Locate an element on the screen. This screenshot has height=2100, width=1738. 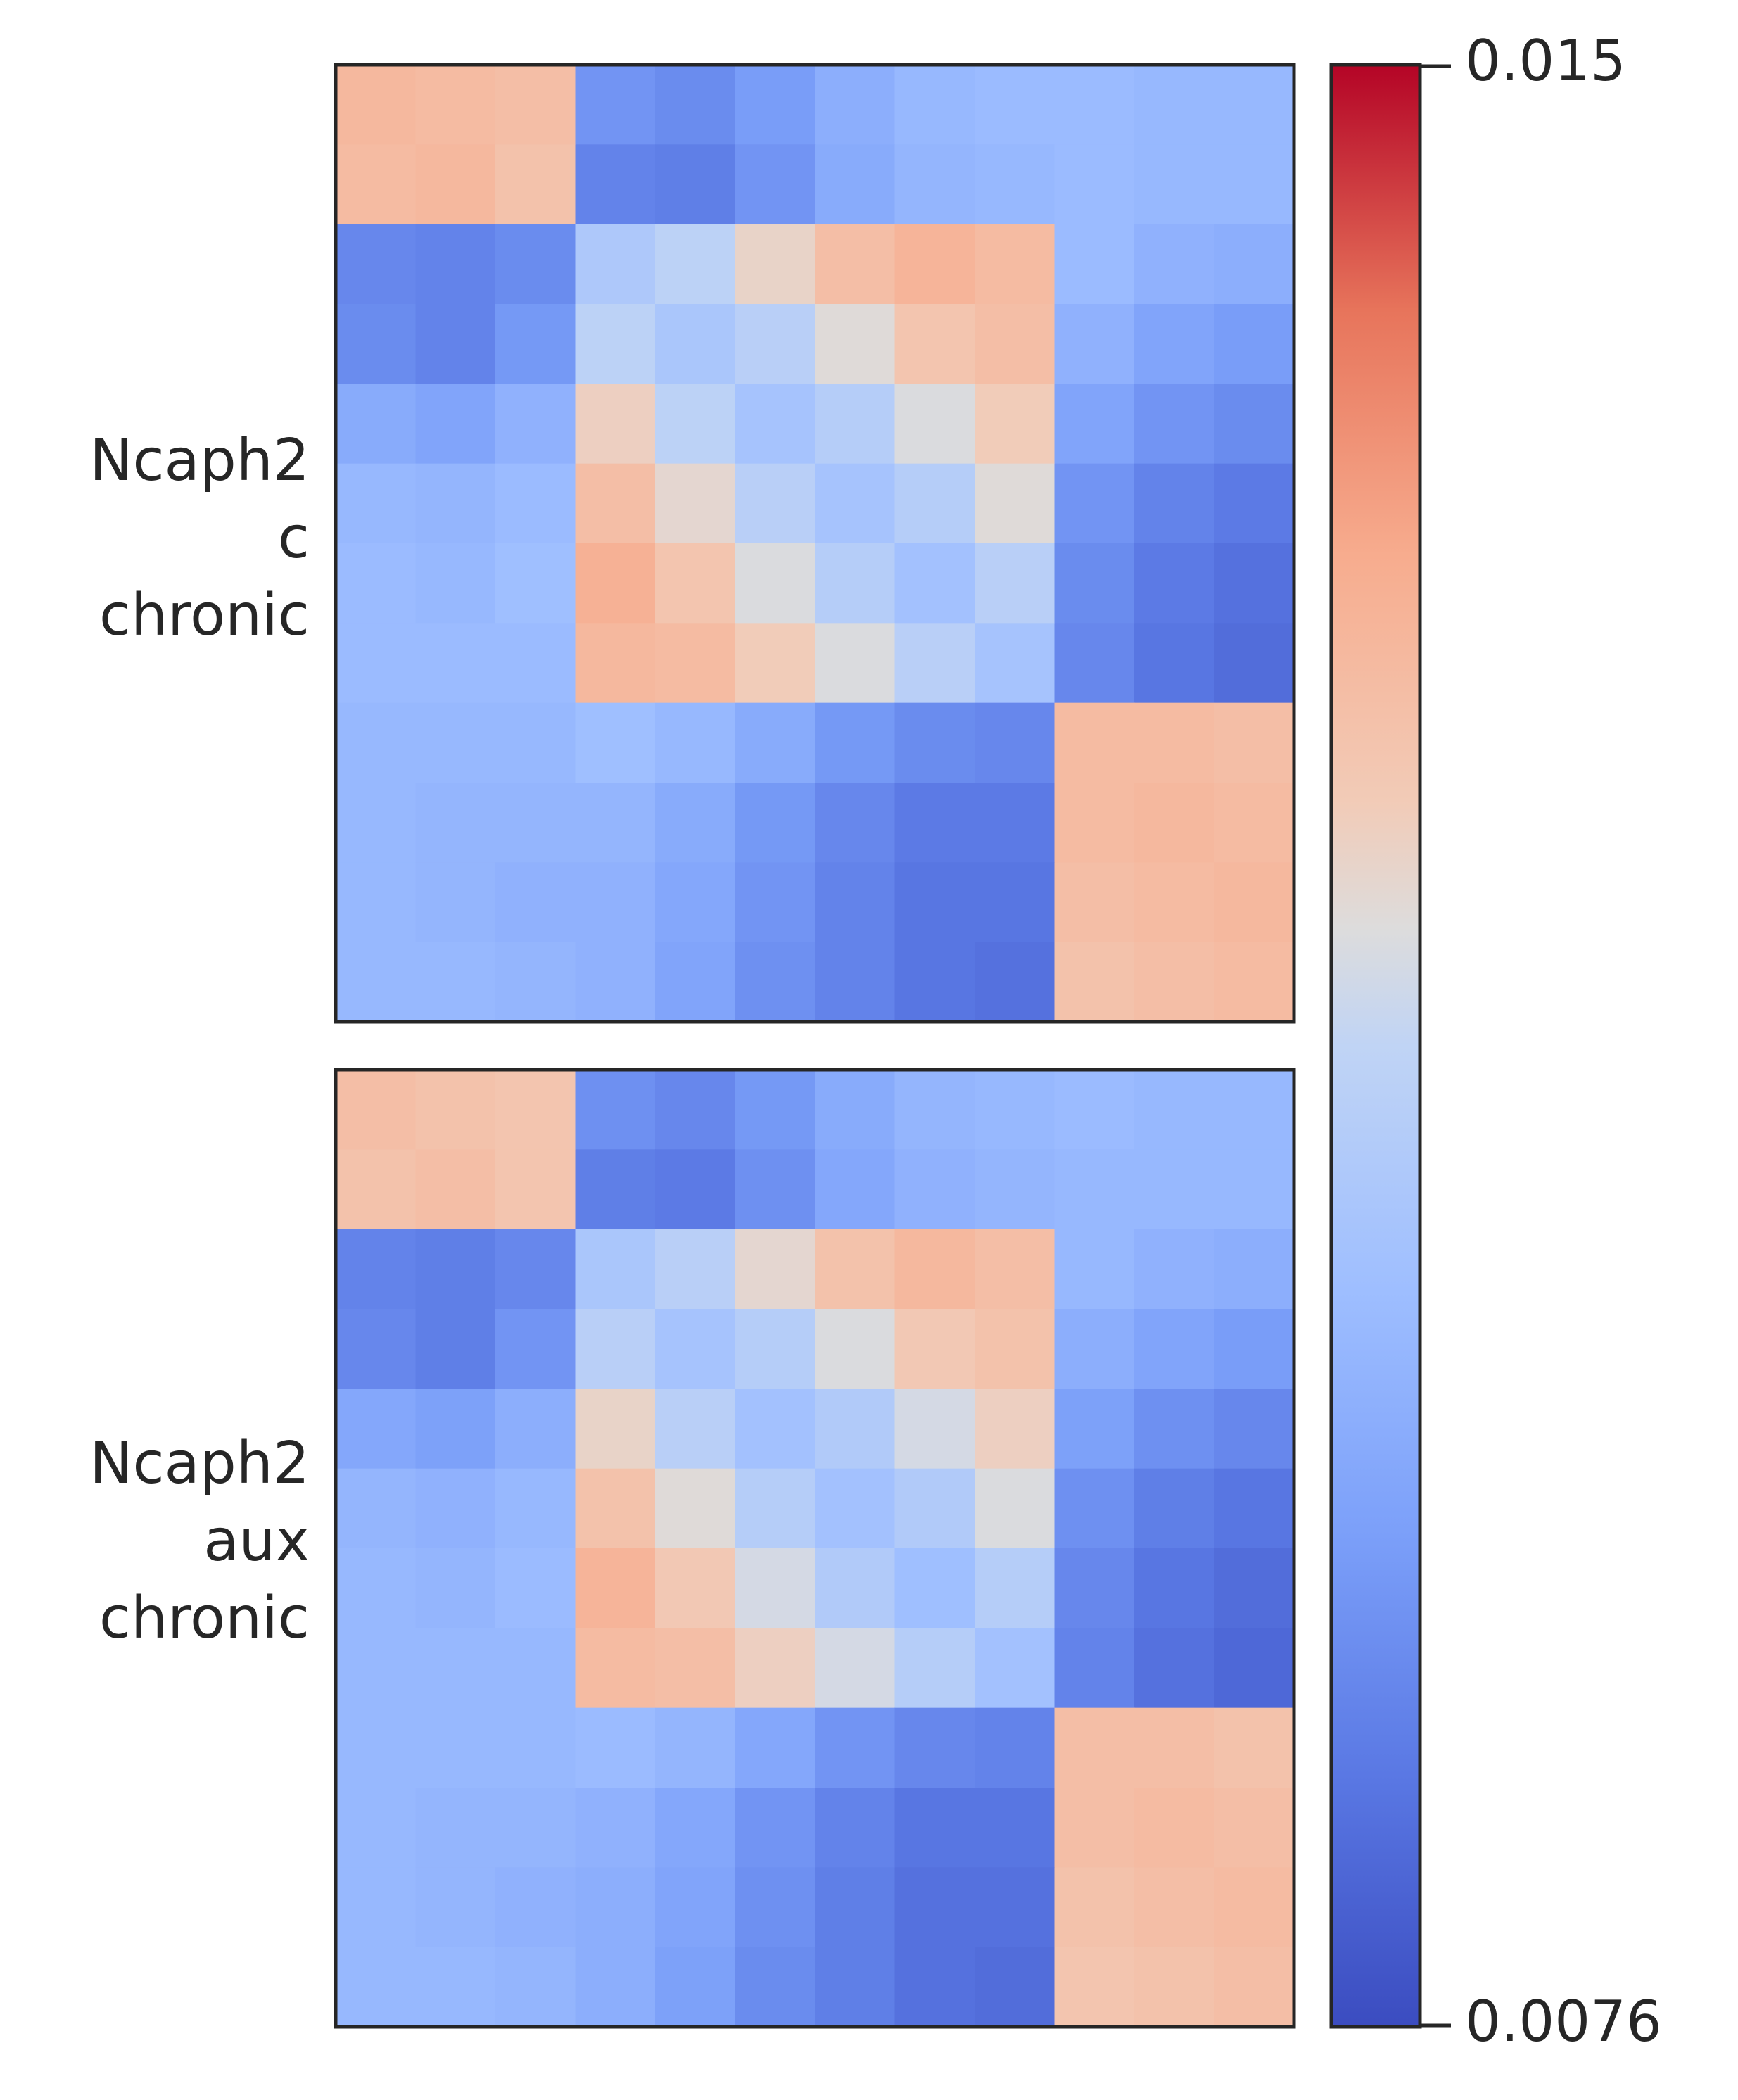
panel-label-bottom-line-1: Ncaph2 is located at coordinates (200, 1463).